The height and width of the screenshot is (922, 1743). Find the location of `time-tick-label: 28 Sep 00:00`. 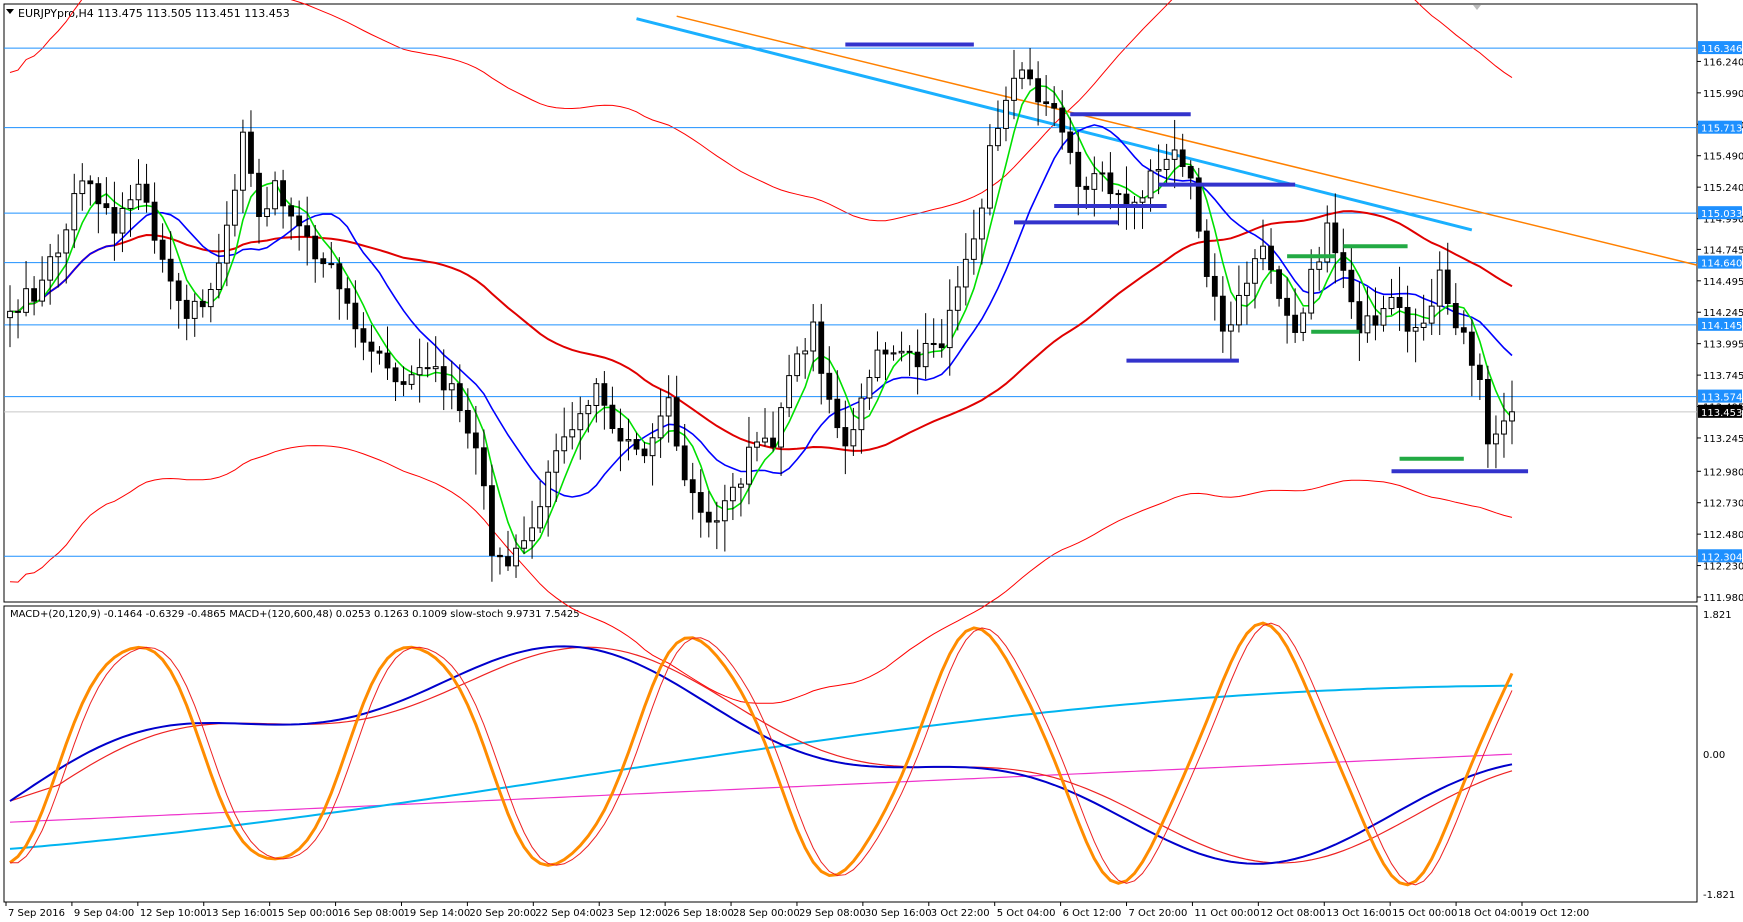

time-tick-label: 28 Sep 00:00 is located at coordinates (766, 913).